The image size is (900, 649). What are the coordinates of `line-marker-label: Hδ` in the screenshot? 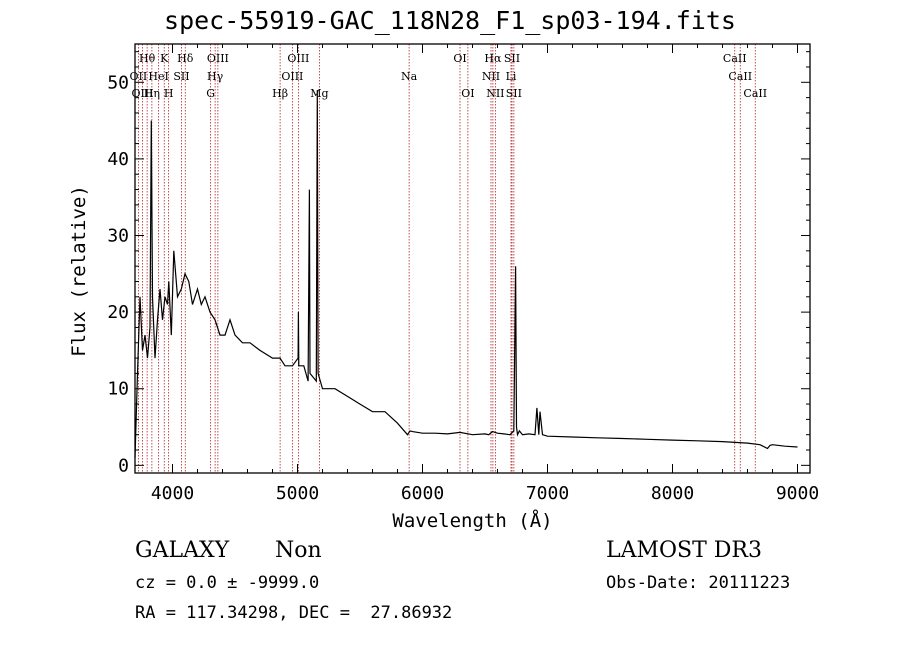 It's located at (185, 58).